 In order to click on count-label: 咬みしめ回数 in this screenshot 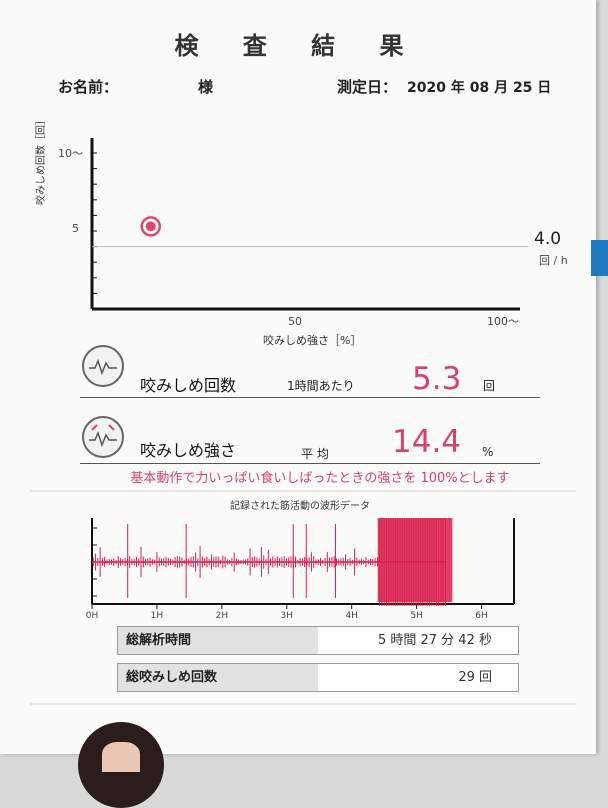, I will do `click(188, 385)`.